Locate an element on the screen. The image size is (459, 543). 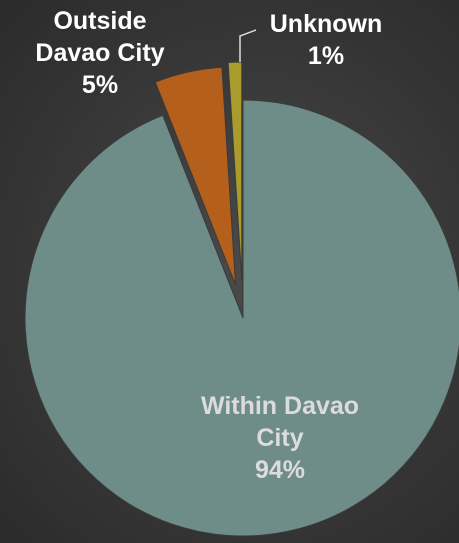
slice-label: Within Davao City 94% is located at coordinates (280, 438).